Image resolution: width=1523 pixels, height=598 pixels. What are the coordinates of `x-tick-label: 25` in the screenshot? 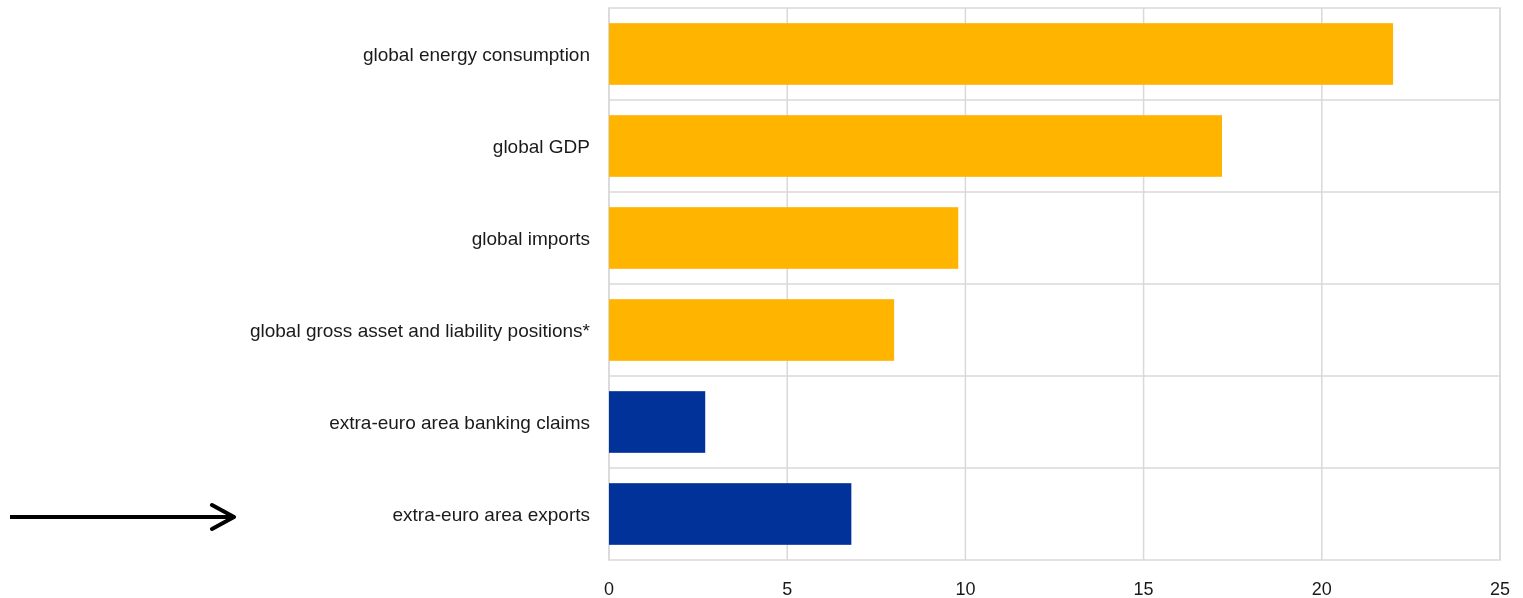 It's located at (1500, 588).